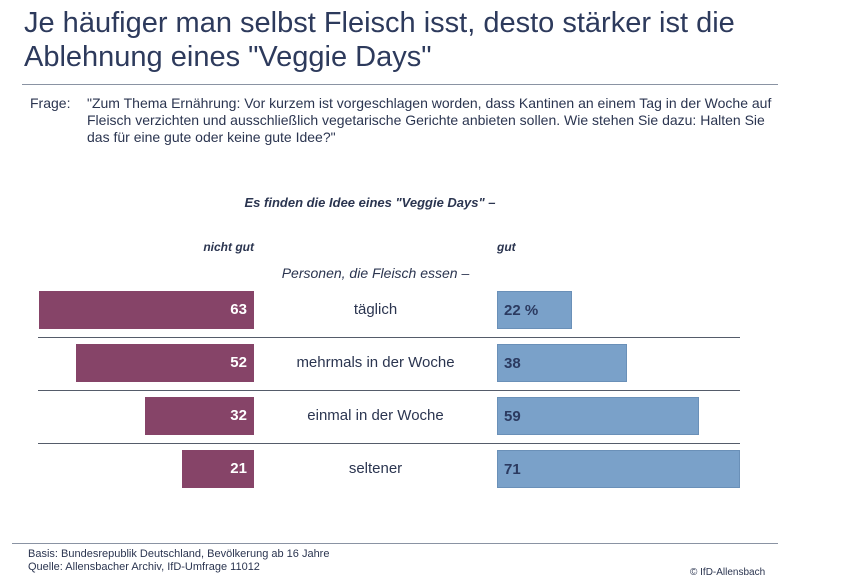 This screenshot has height=581, width=858. I want to click on group-label: Personen, die Fleisch essen –, so click(375, 273).